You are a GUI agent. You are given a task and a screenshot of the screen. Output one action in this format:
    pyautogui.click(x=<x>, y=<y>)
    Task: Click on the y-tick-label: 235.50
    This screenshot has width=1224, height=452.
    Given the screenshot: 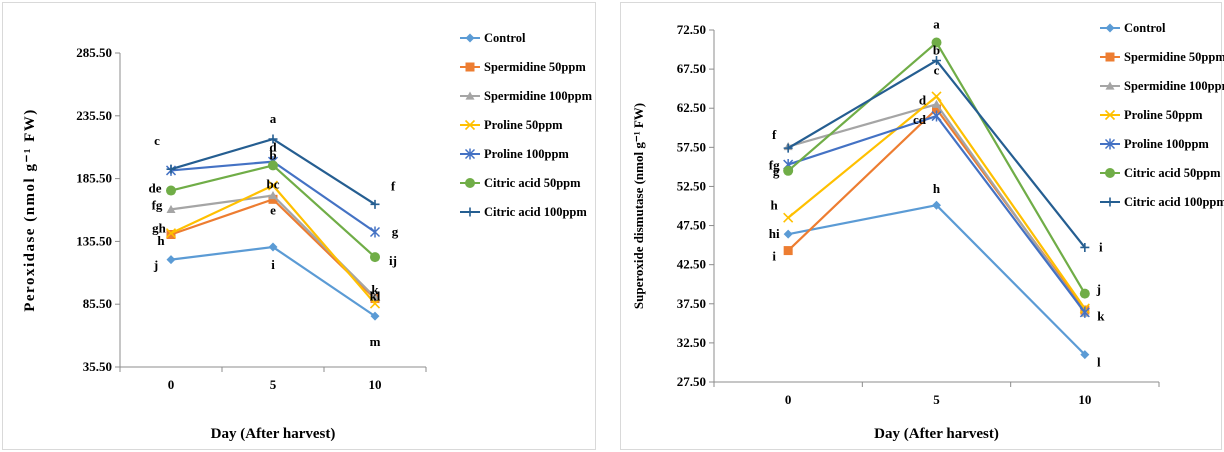 What is the action you would take?
    pyautogui.click(x=94, y=115)
    